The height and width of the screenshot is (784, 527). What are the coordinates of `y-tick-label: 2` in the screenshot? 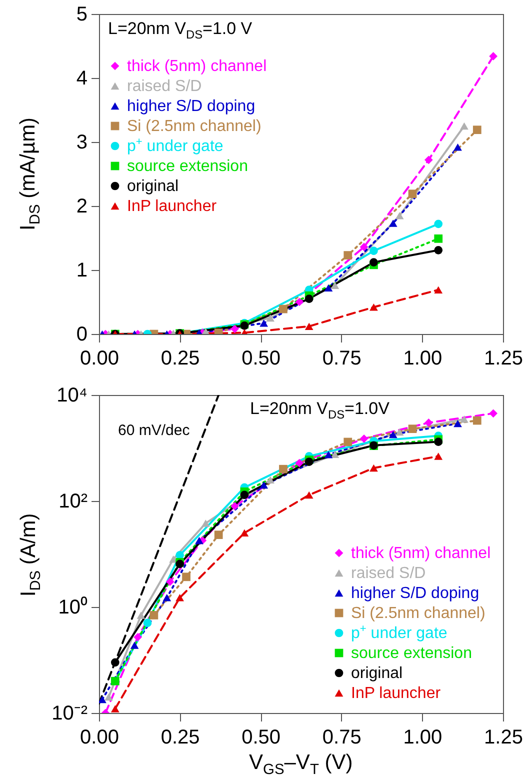 It's located at (82, 207).